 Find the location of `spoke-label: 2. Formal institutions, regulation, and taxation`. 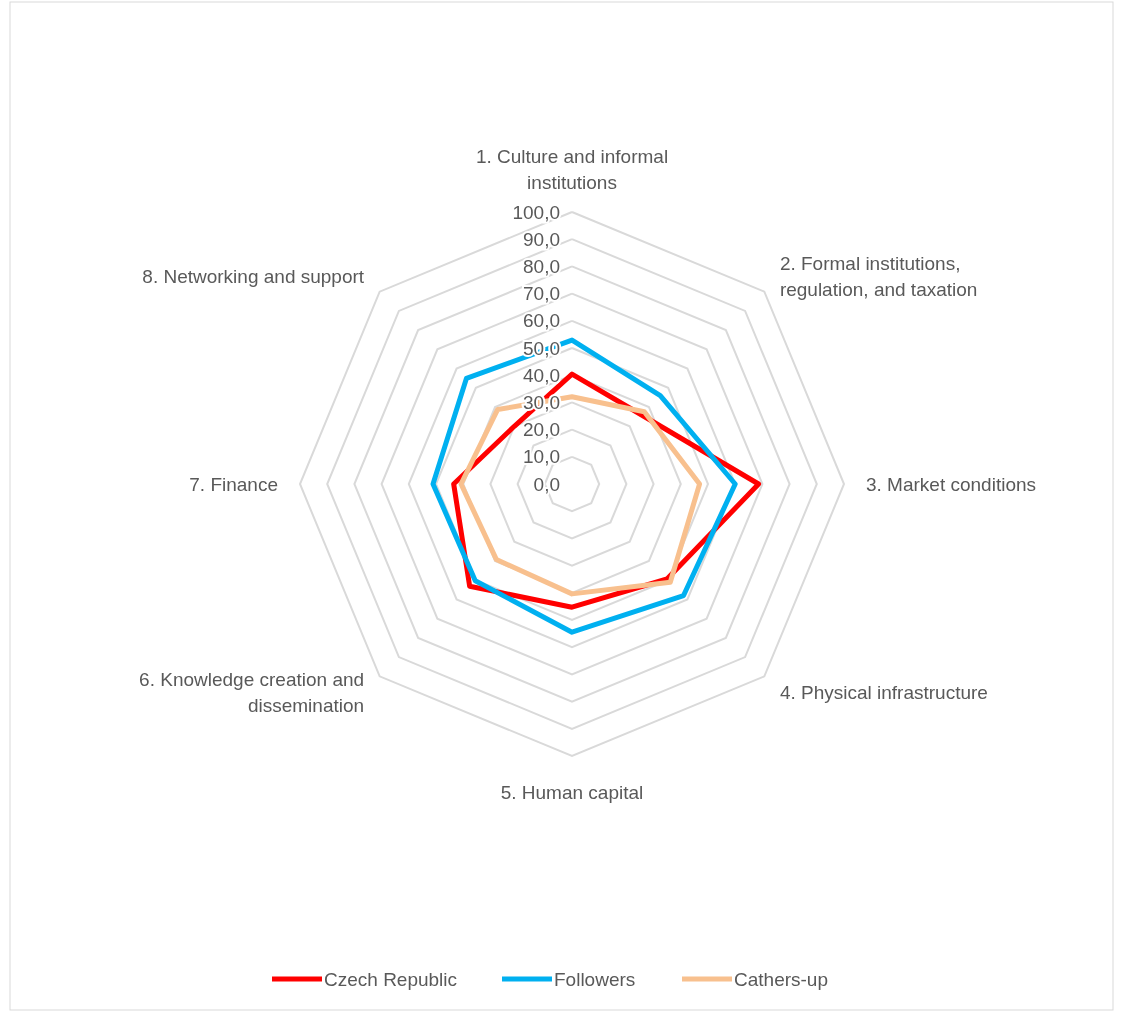

spoke-label: 2. Formal institutions, regulation, and taxation is located at coordinates (878, 276).